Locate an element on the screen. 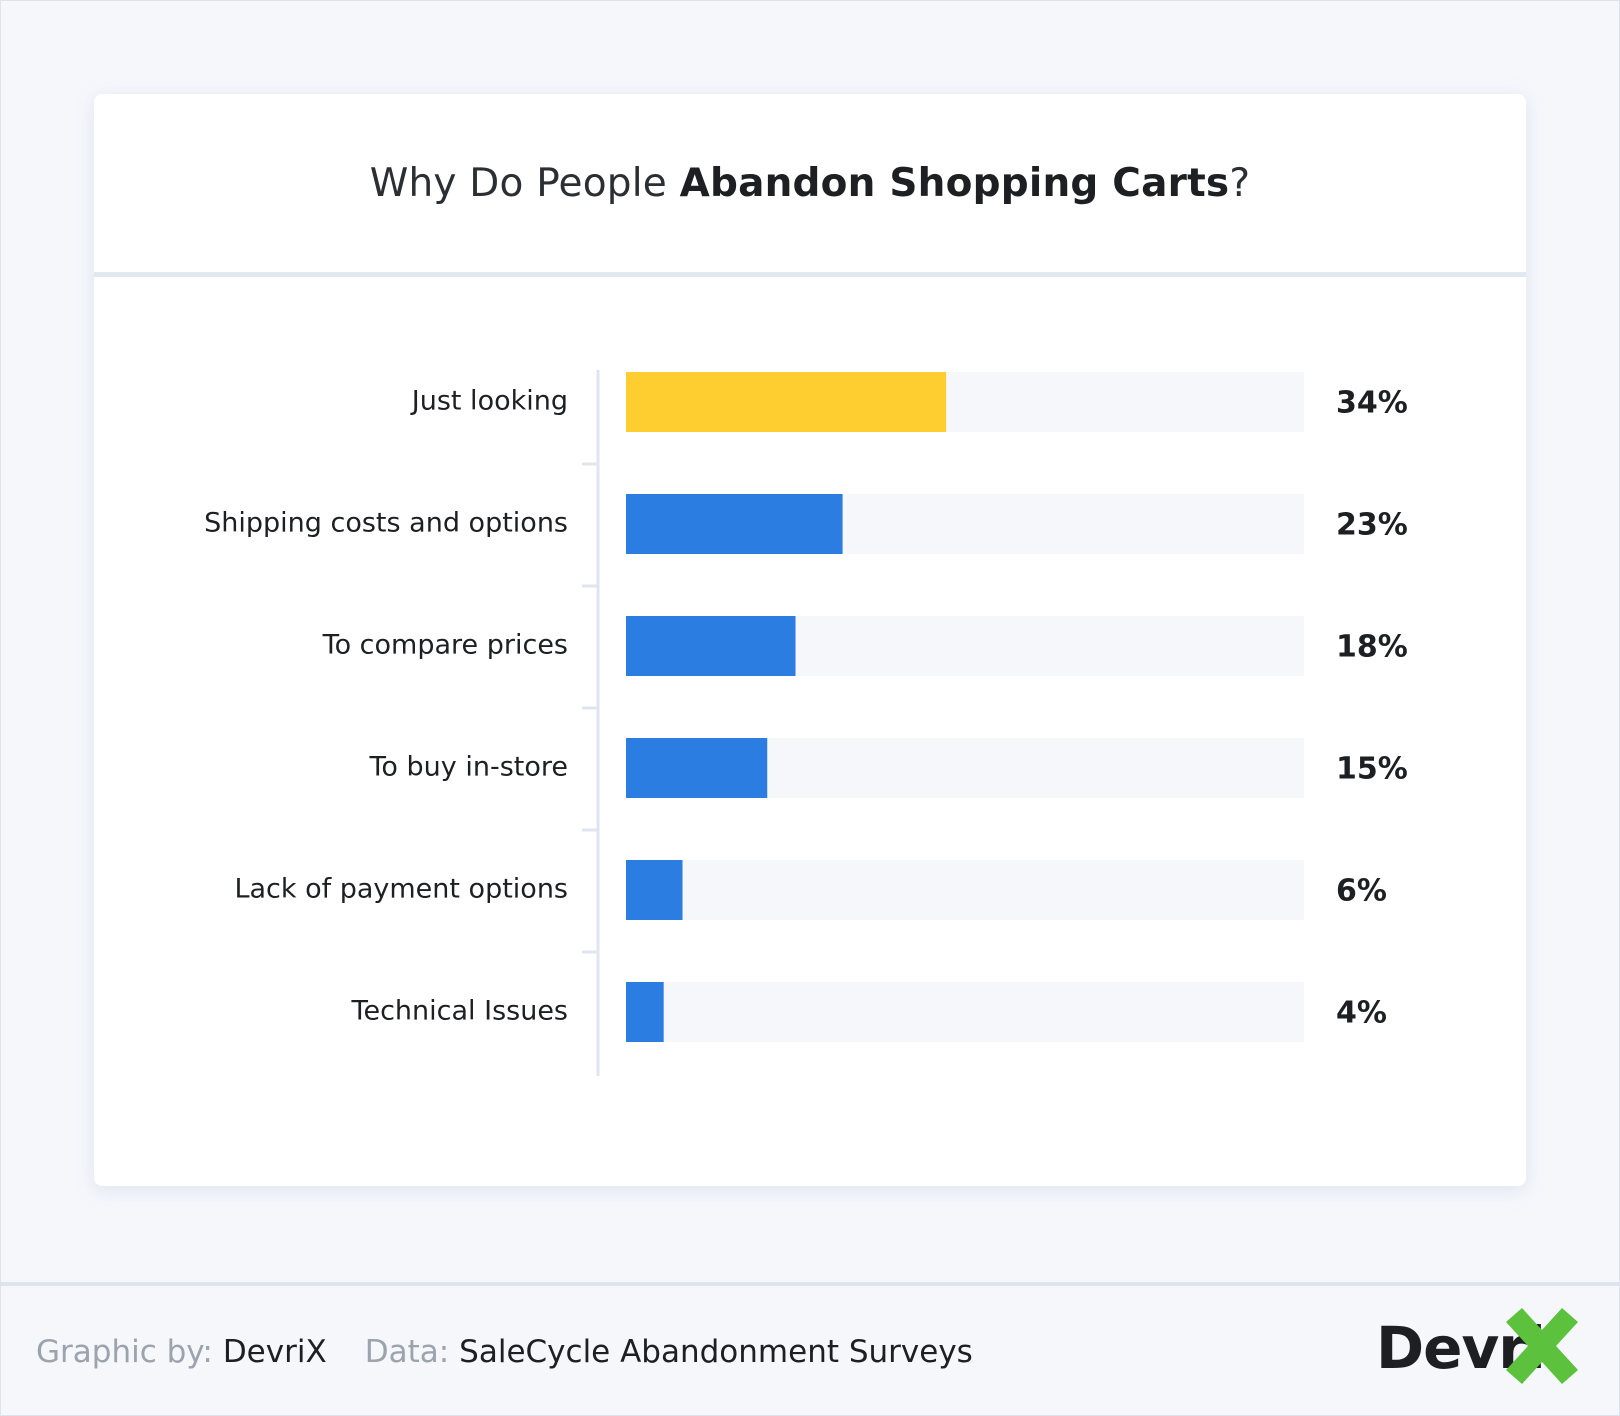 This screenshot has width=1620, height=1416. category-label: Shipping costs and options is located at coordinates (386, 523).